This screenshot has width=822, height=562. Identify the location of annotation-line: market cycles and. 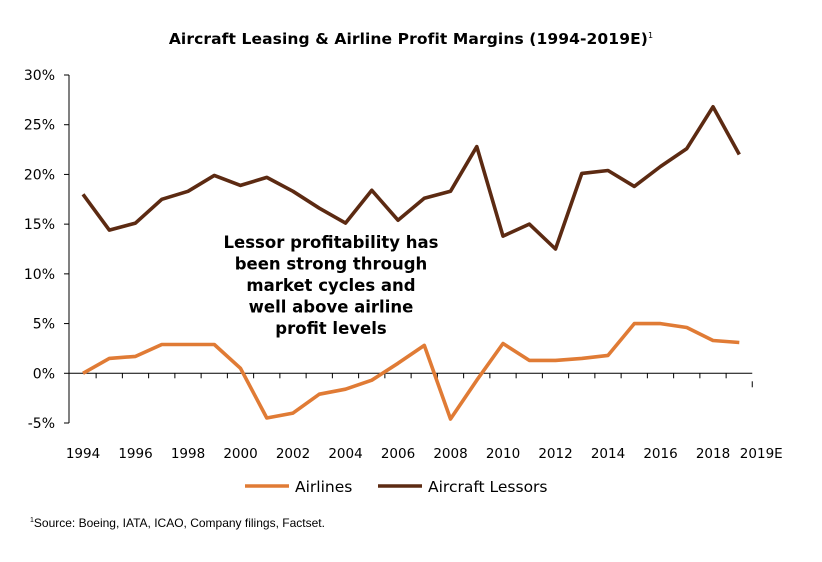
(330, 285).